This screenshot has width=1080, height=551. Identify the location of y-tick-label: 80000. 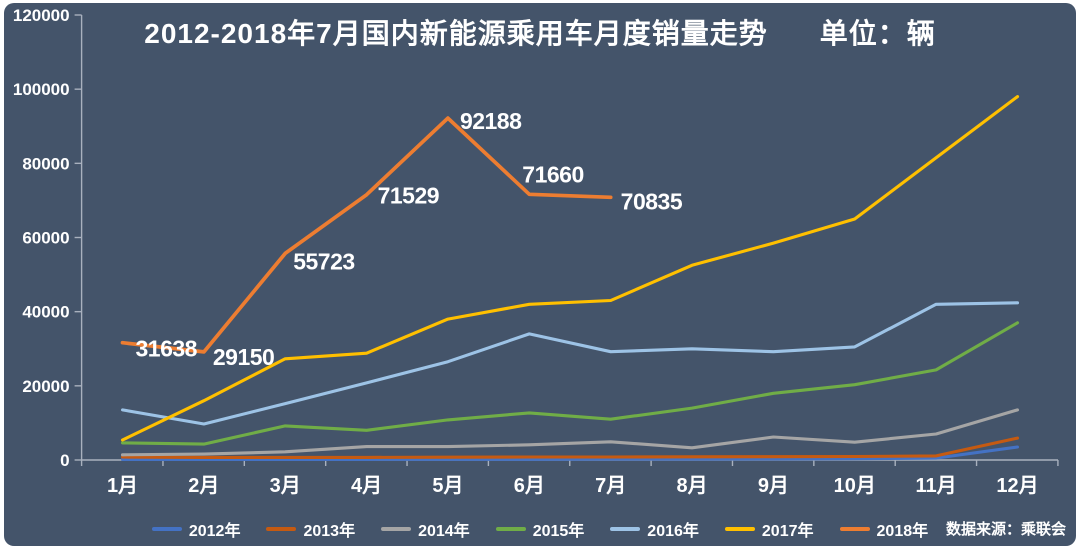
(45, 163).